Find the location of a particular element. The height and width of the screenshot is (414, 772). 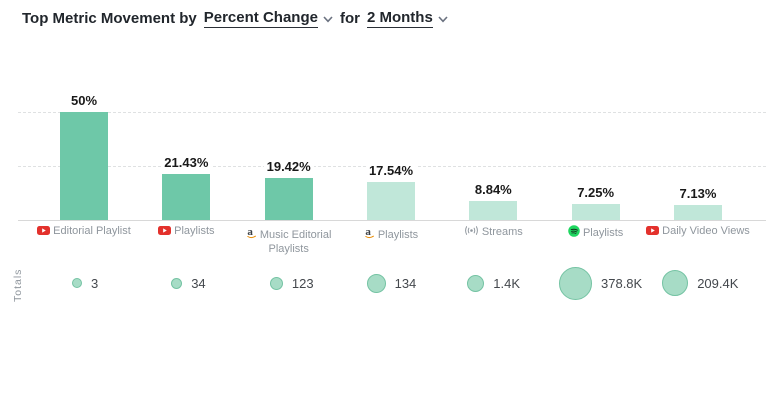

total-value: 123 is located at coordinates (302, 283).